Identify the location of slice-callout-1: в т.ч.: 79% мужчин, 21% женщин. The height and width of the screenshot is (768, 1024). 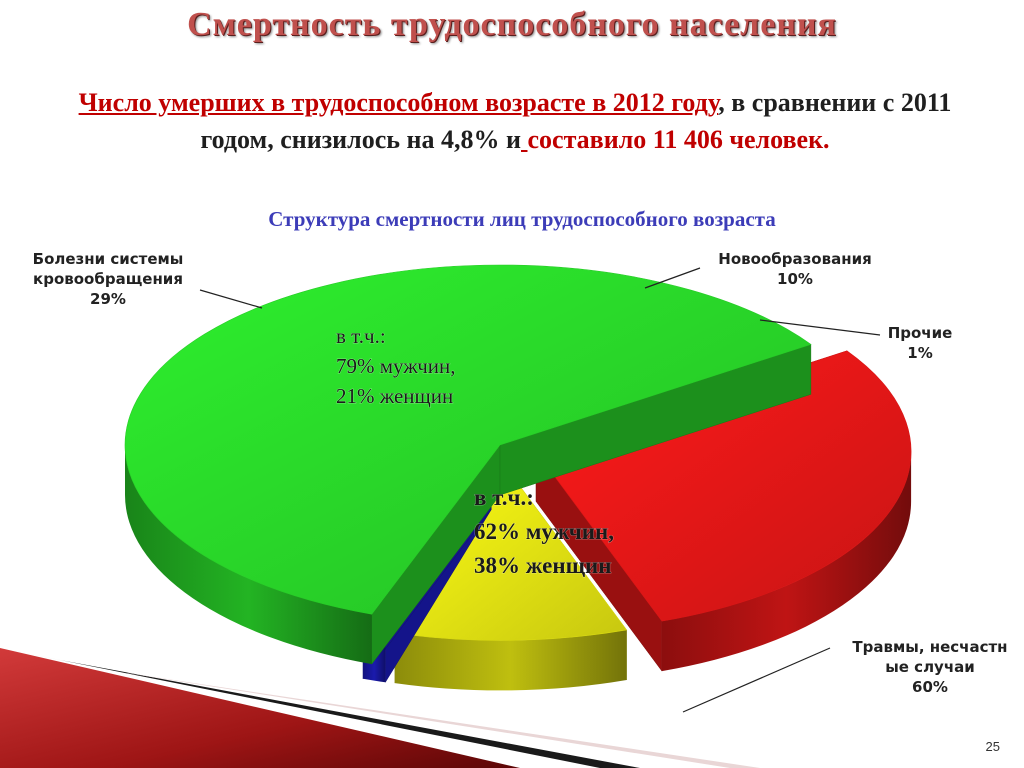
(396, 366).